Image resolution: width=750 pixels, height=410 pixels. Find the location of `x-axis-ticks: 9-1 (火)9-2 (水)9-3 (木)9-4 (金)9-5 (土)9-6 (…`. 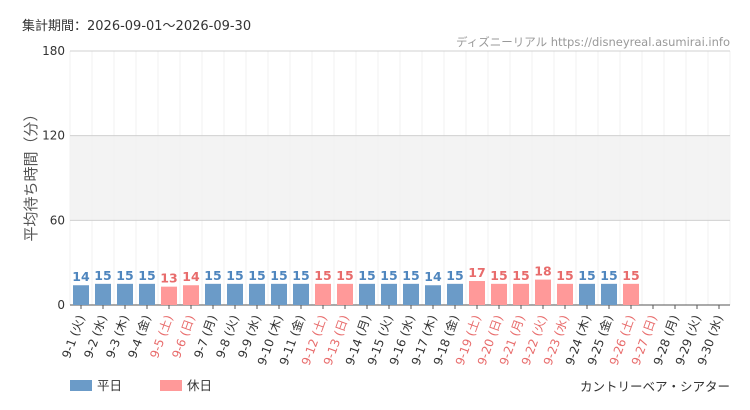

x-axis-ticks: 9-1 (火)9-2 (水)9-3 (木)9-4 (金)9-5 (土)9-6 (… is located at coordinates (392, 336).